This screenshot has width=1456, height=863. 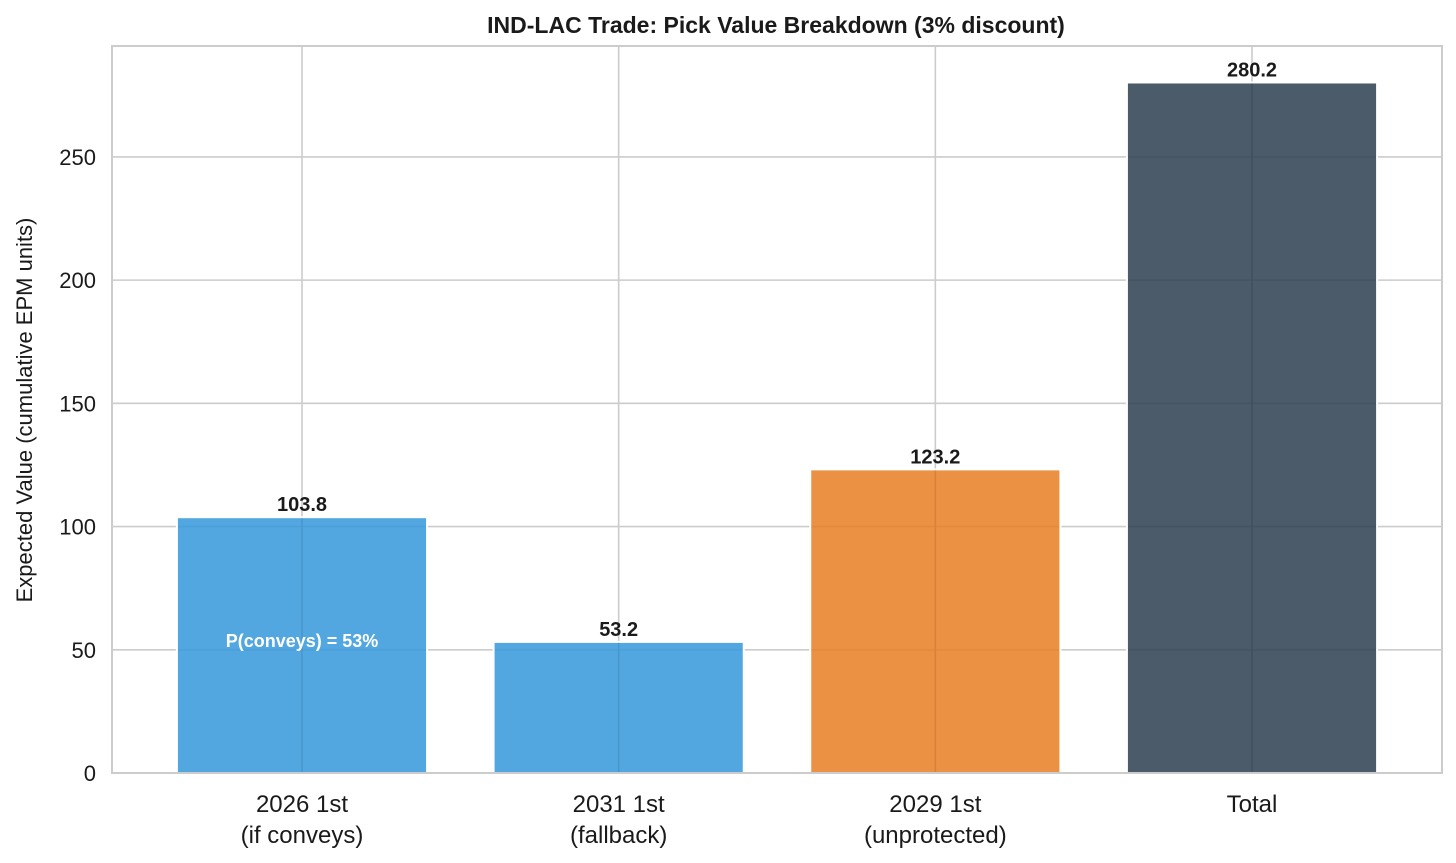 What do you see at coordinates (1252, 804) in the screenshot?
I see `x-tick-label: Total` at bounding box center [1252, 804].